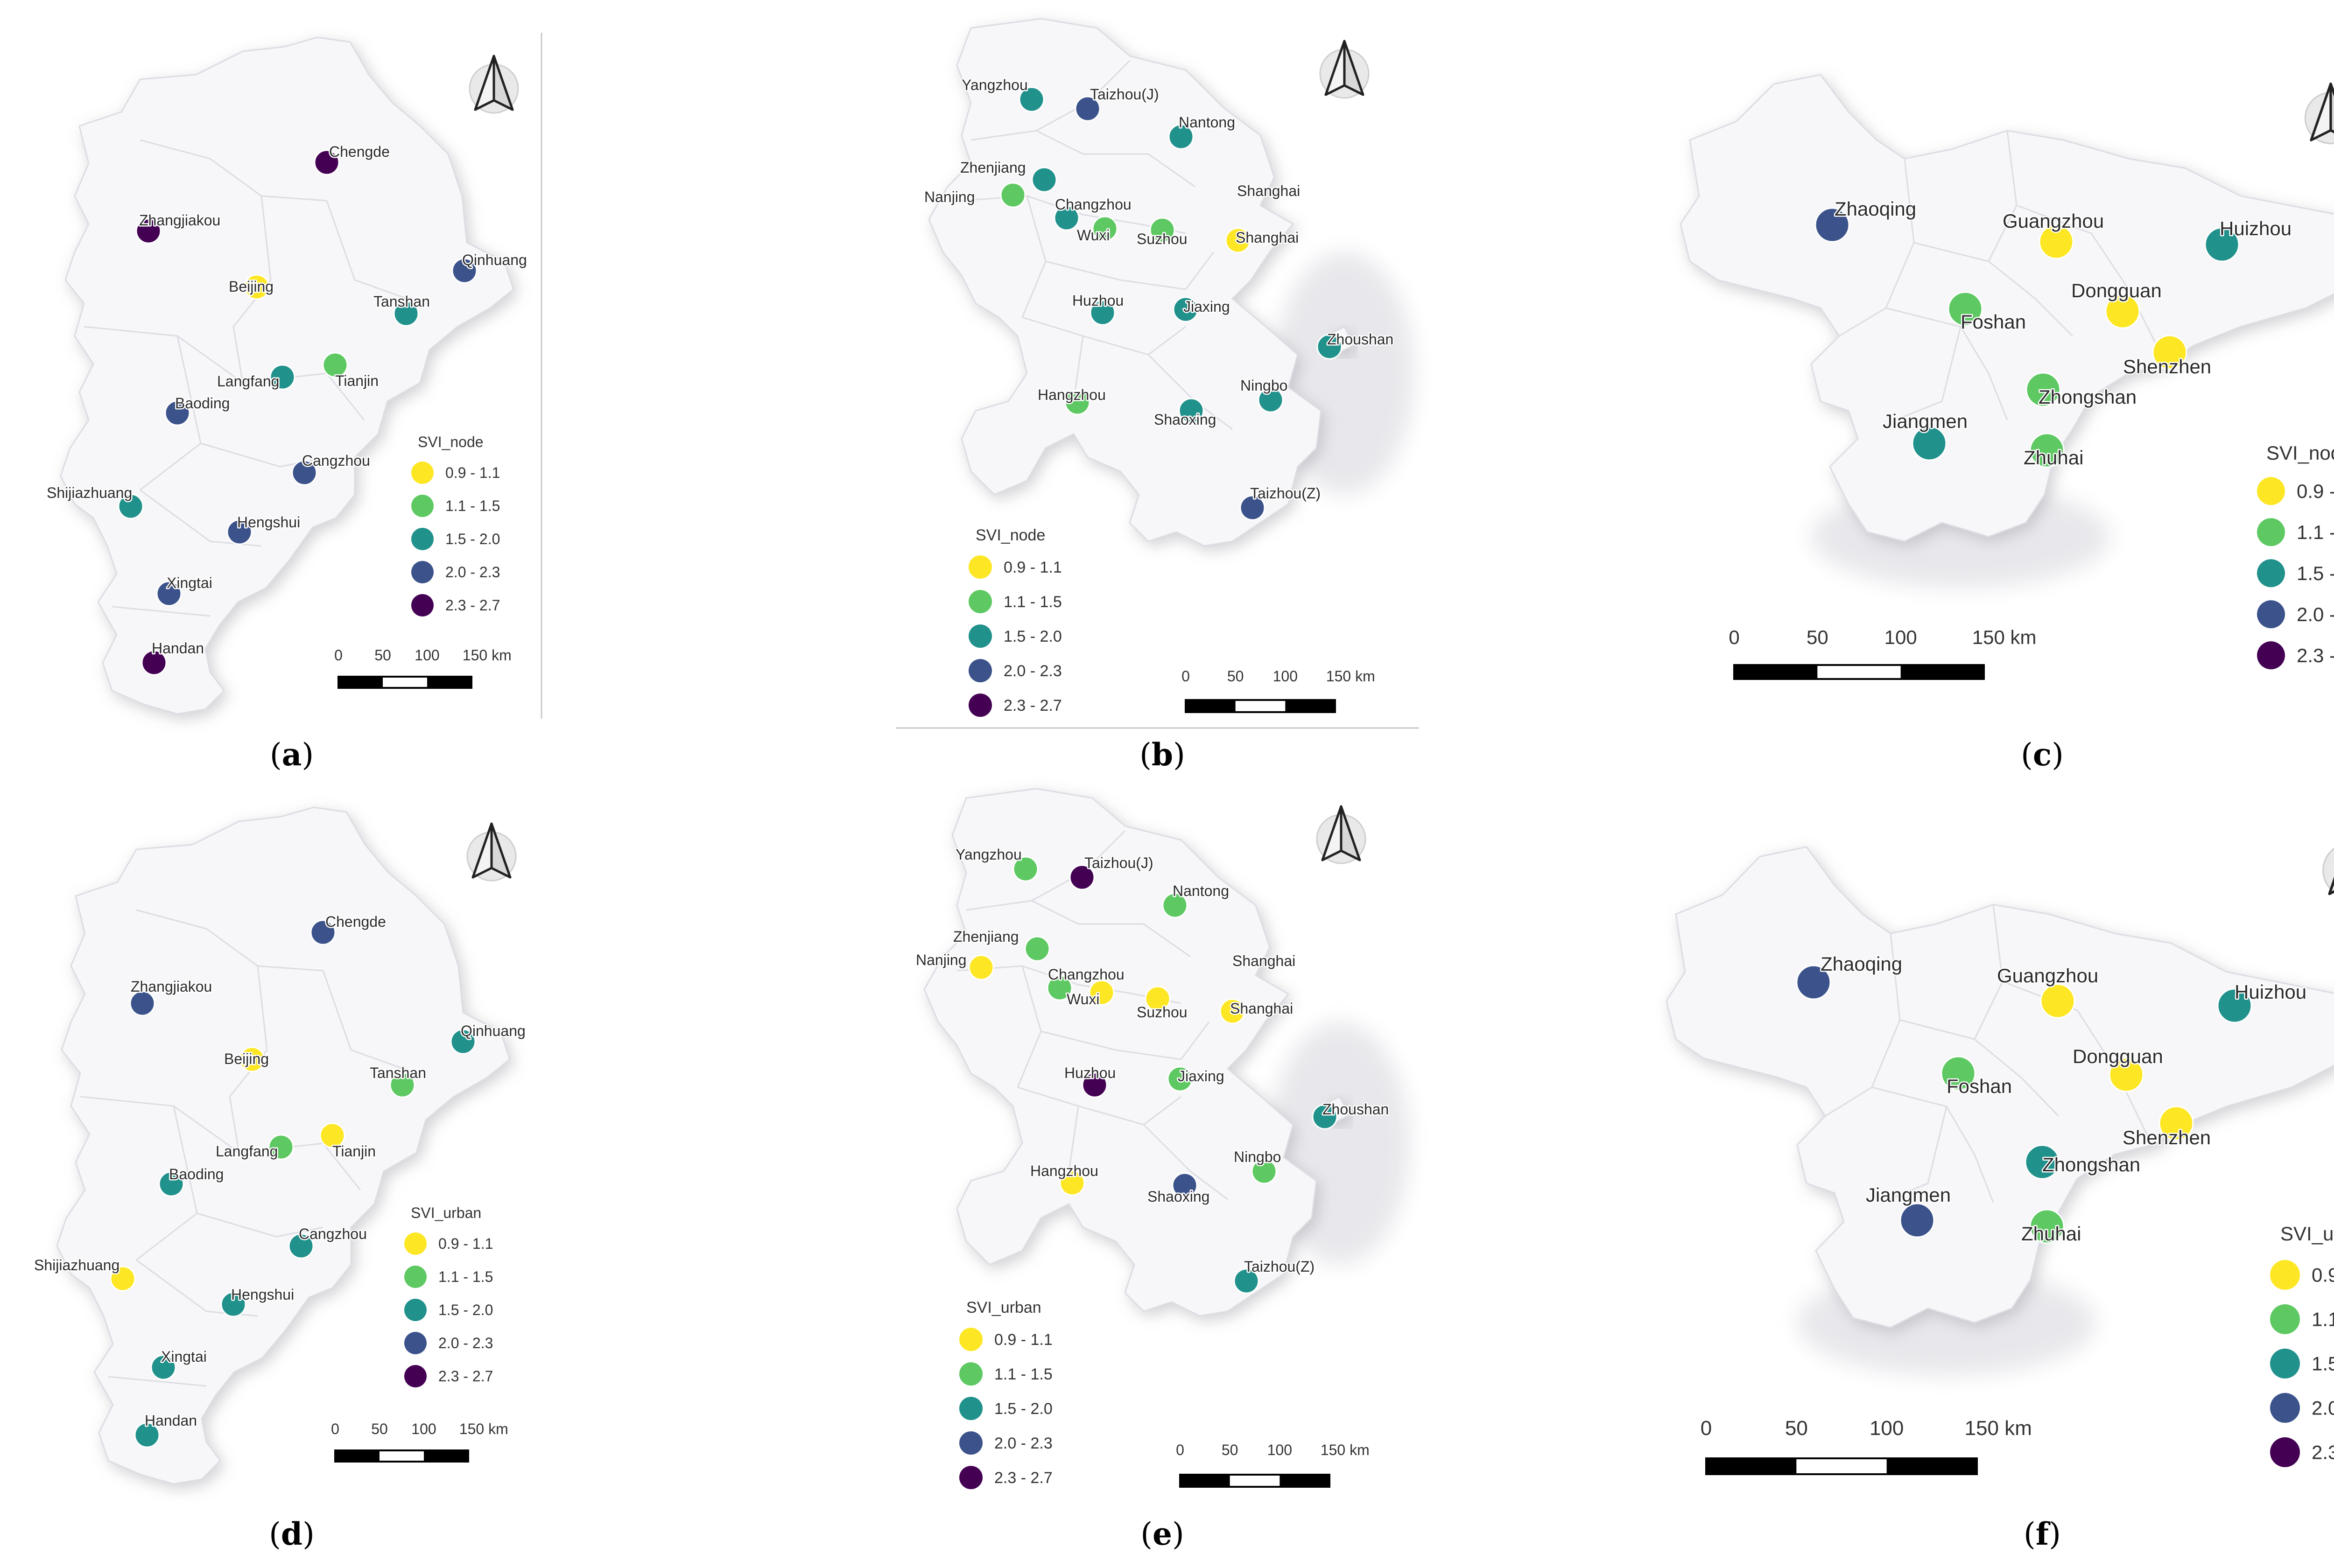  What do you see at coordinates (2053, 221) in the screenshot?
I see `city-label-guangzhou: Guangzhou` at bounding box center [2053, 221].